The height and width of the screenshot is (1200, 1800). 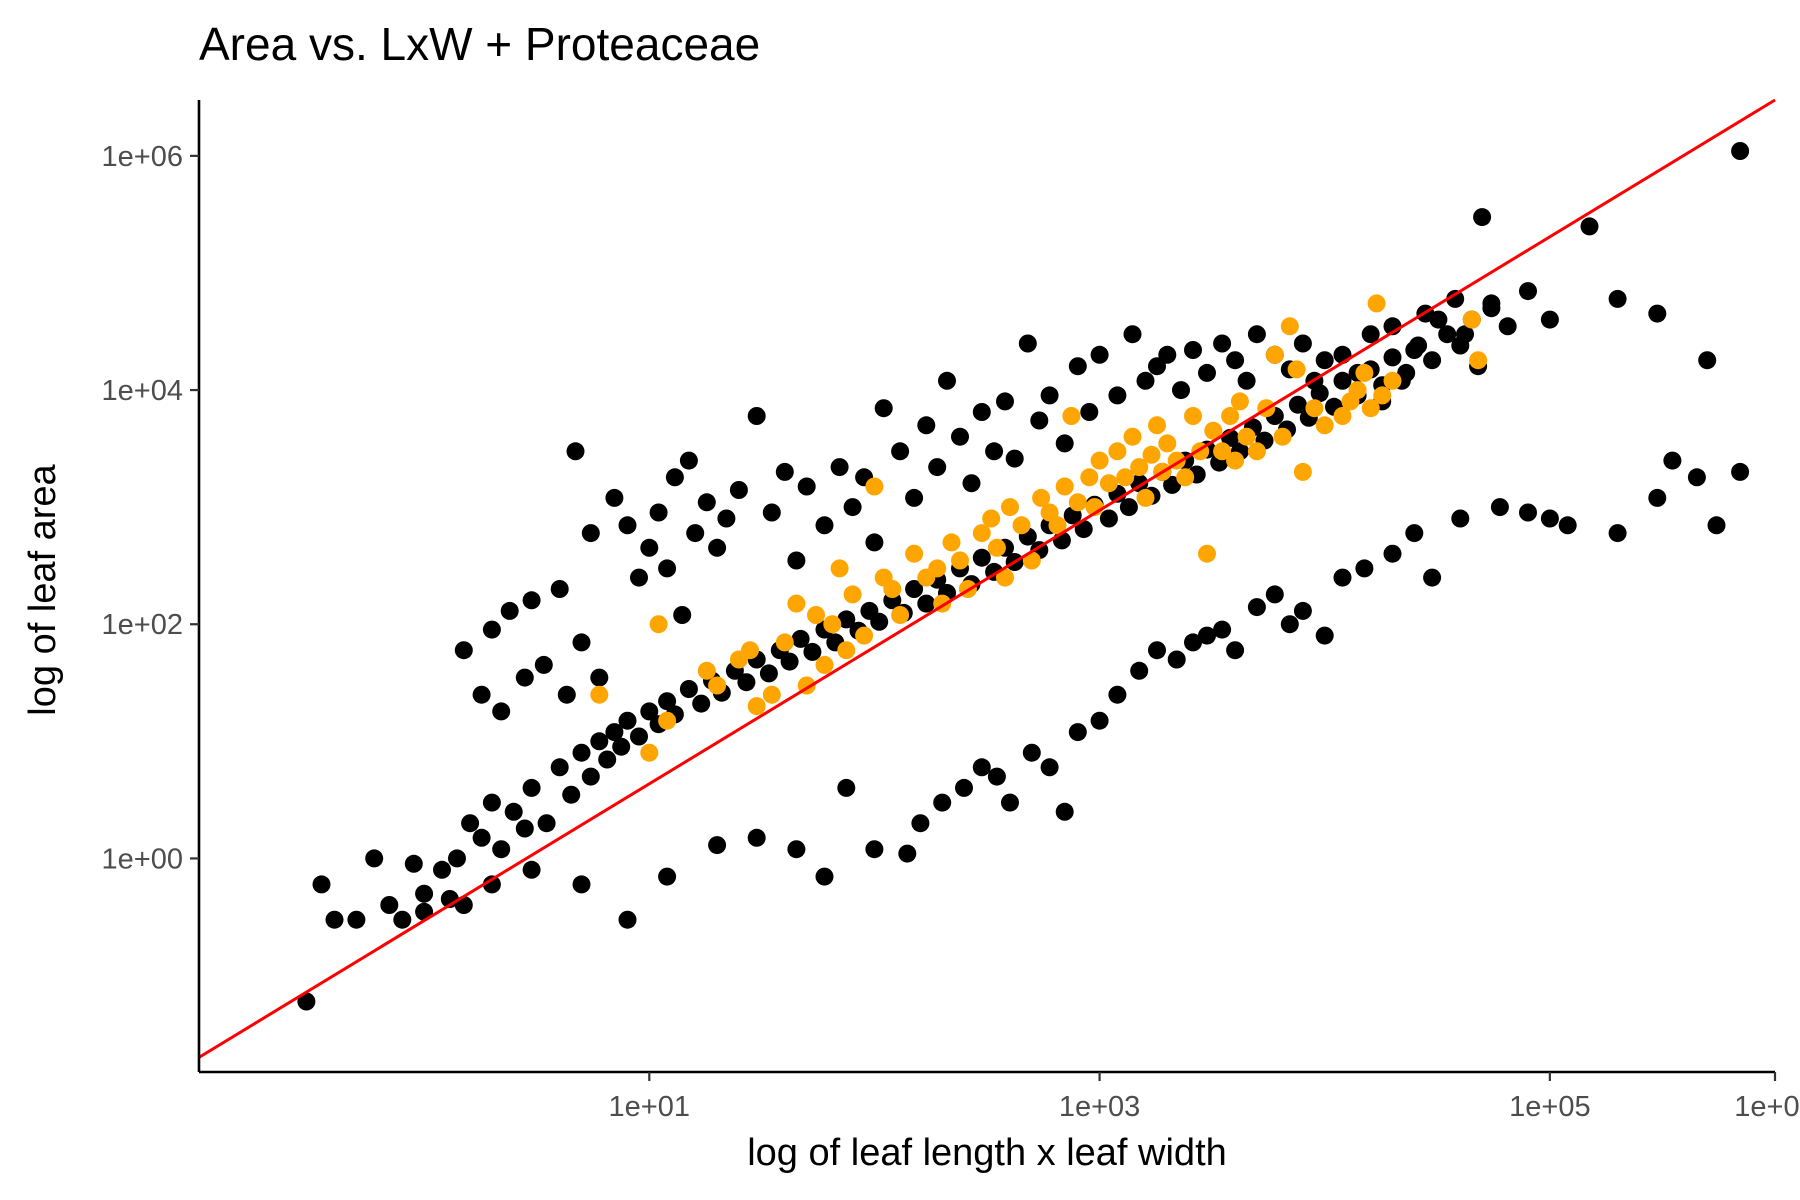 I want to click on y-axis-ticks: 1e+00 1e+02 1e+04 1e+06, so click(x=150, y=508).